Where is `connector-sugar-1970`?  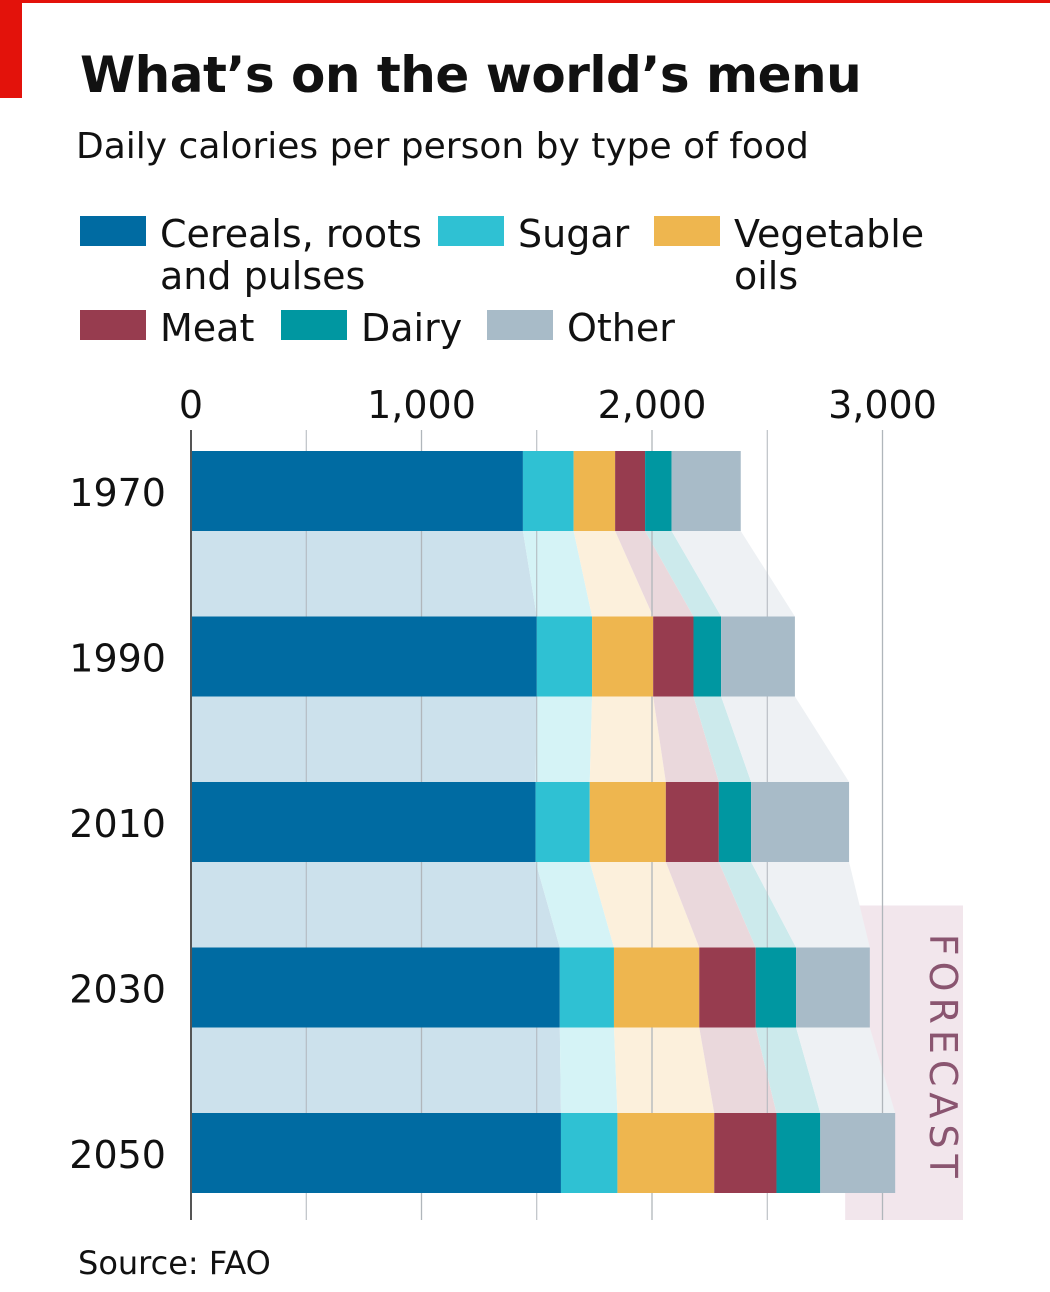
connector-sugar-1970 is located at coordinates (557, 574).